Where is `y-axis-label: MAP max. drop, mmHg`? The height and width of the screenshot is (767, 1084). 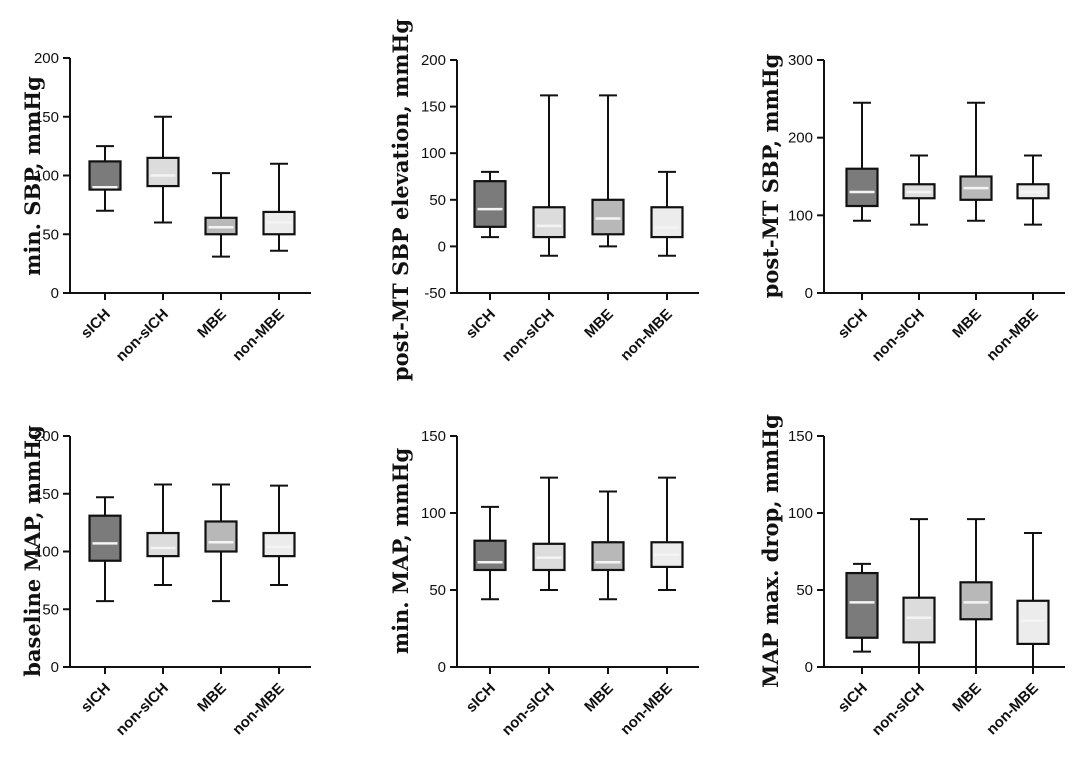 y-axis-label: MAP max. drop, mmHg is located at coordinates (770, 551).